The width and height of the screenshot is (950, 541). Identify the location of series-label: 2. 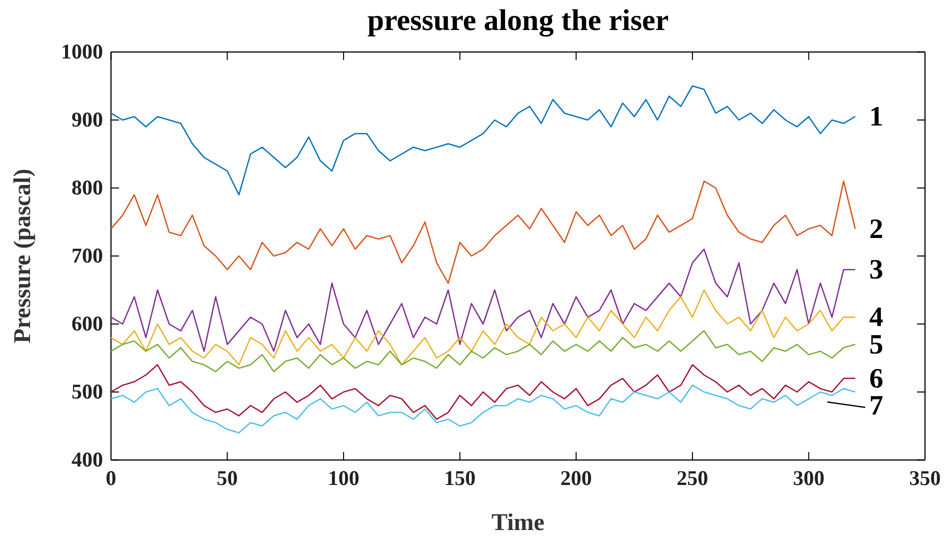
(876, 229).